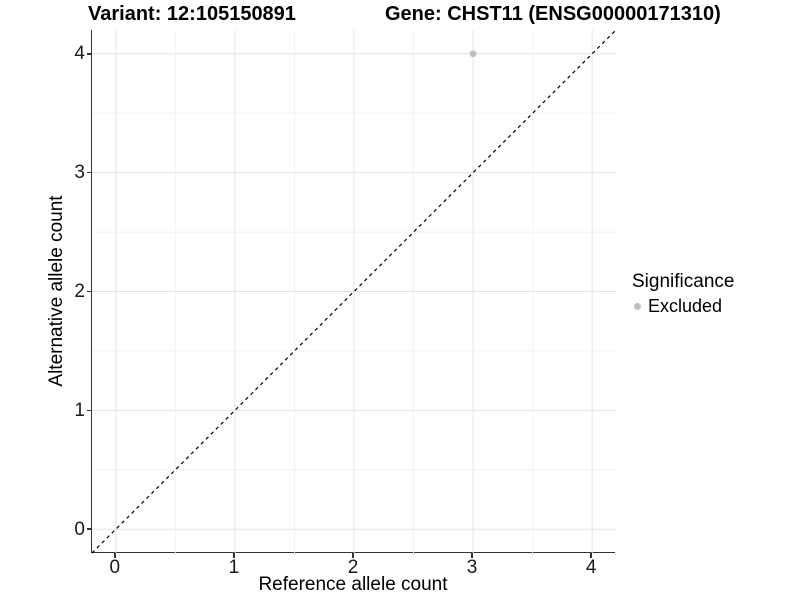 This screenshot has height=600, width=800. I want to click on legend: Significance Excluded, so click(682, 294).